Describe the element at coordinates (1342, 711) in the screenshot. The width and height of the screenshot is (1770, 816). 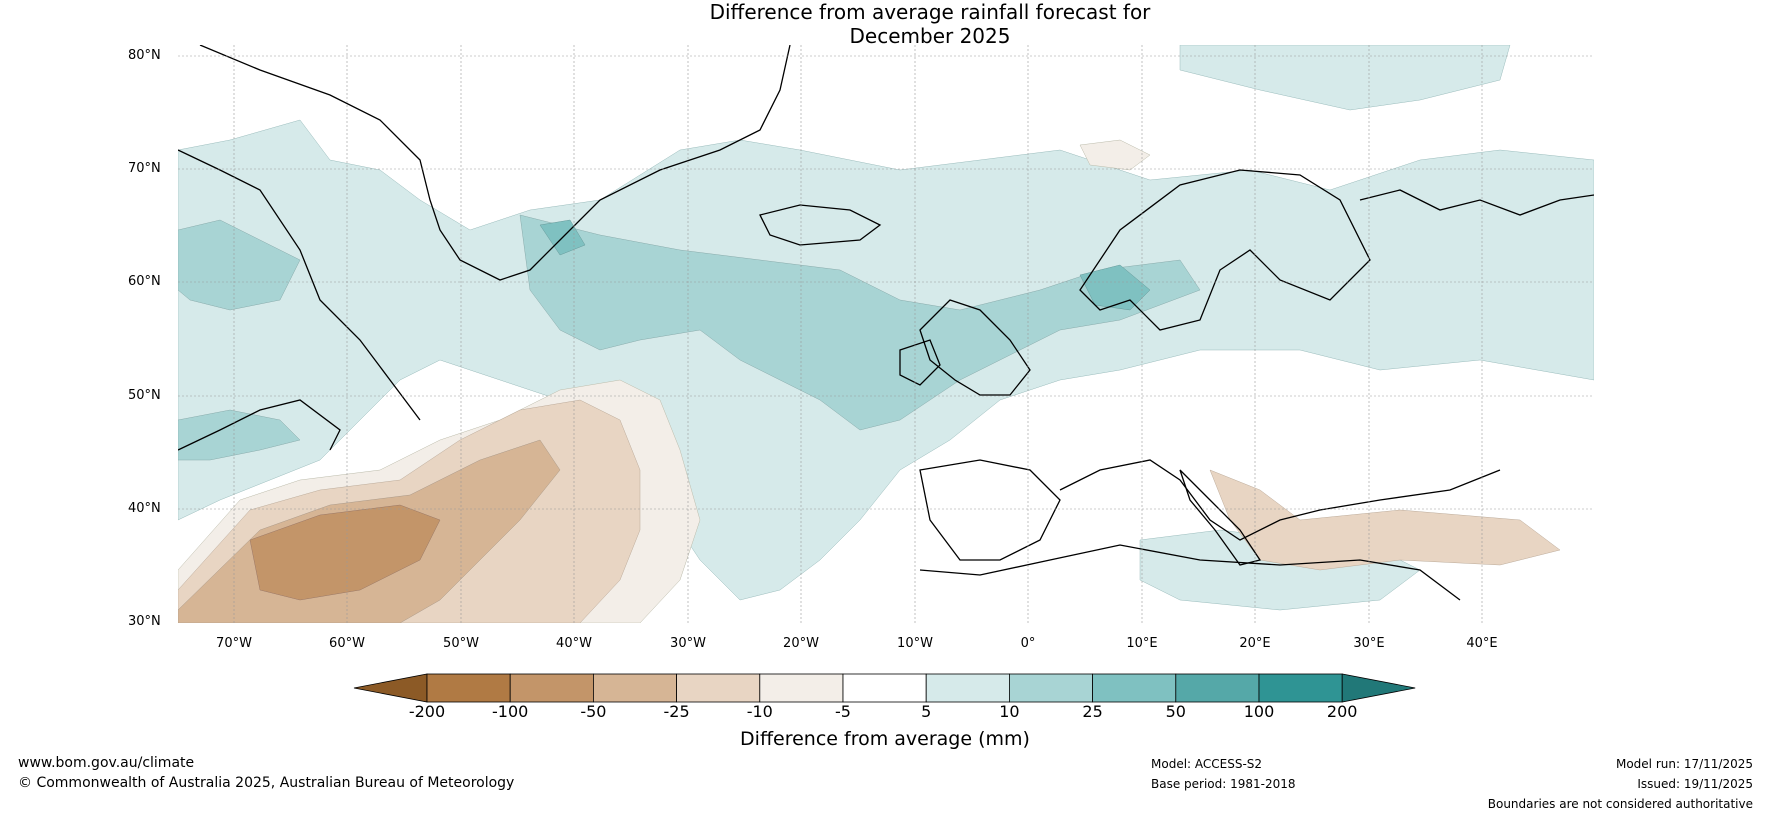
I see `colorbar-tick-label: 200` at that location.